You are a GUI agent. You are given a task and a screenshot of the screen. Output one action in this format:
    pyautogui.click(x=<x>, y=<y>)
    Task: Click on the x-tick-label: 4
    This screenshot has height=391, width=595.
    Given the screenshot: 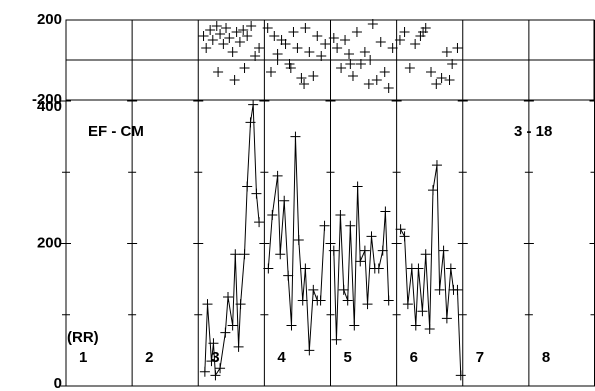 What is the action you would take?
    pyautogui.click(x=281, y=357)
    